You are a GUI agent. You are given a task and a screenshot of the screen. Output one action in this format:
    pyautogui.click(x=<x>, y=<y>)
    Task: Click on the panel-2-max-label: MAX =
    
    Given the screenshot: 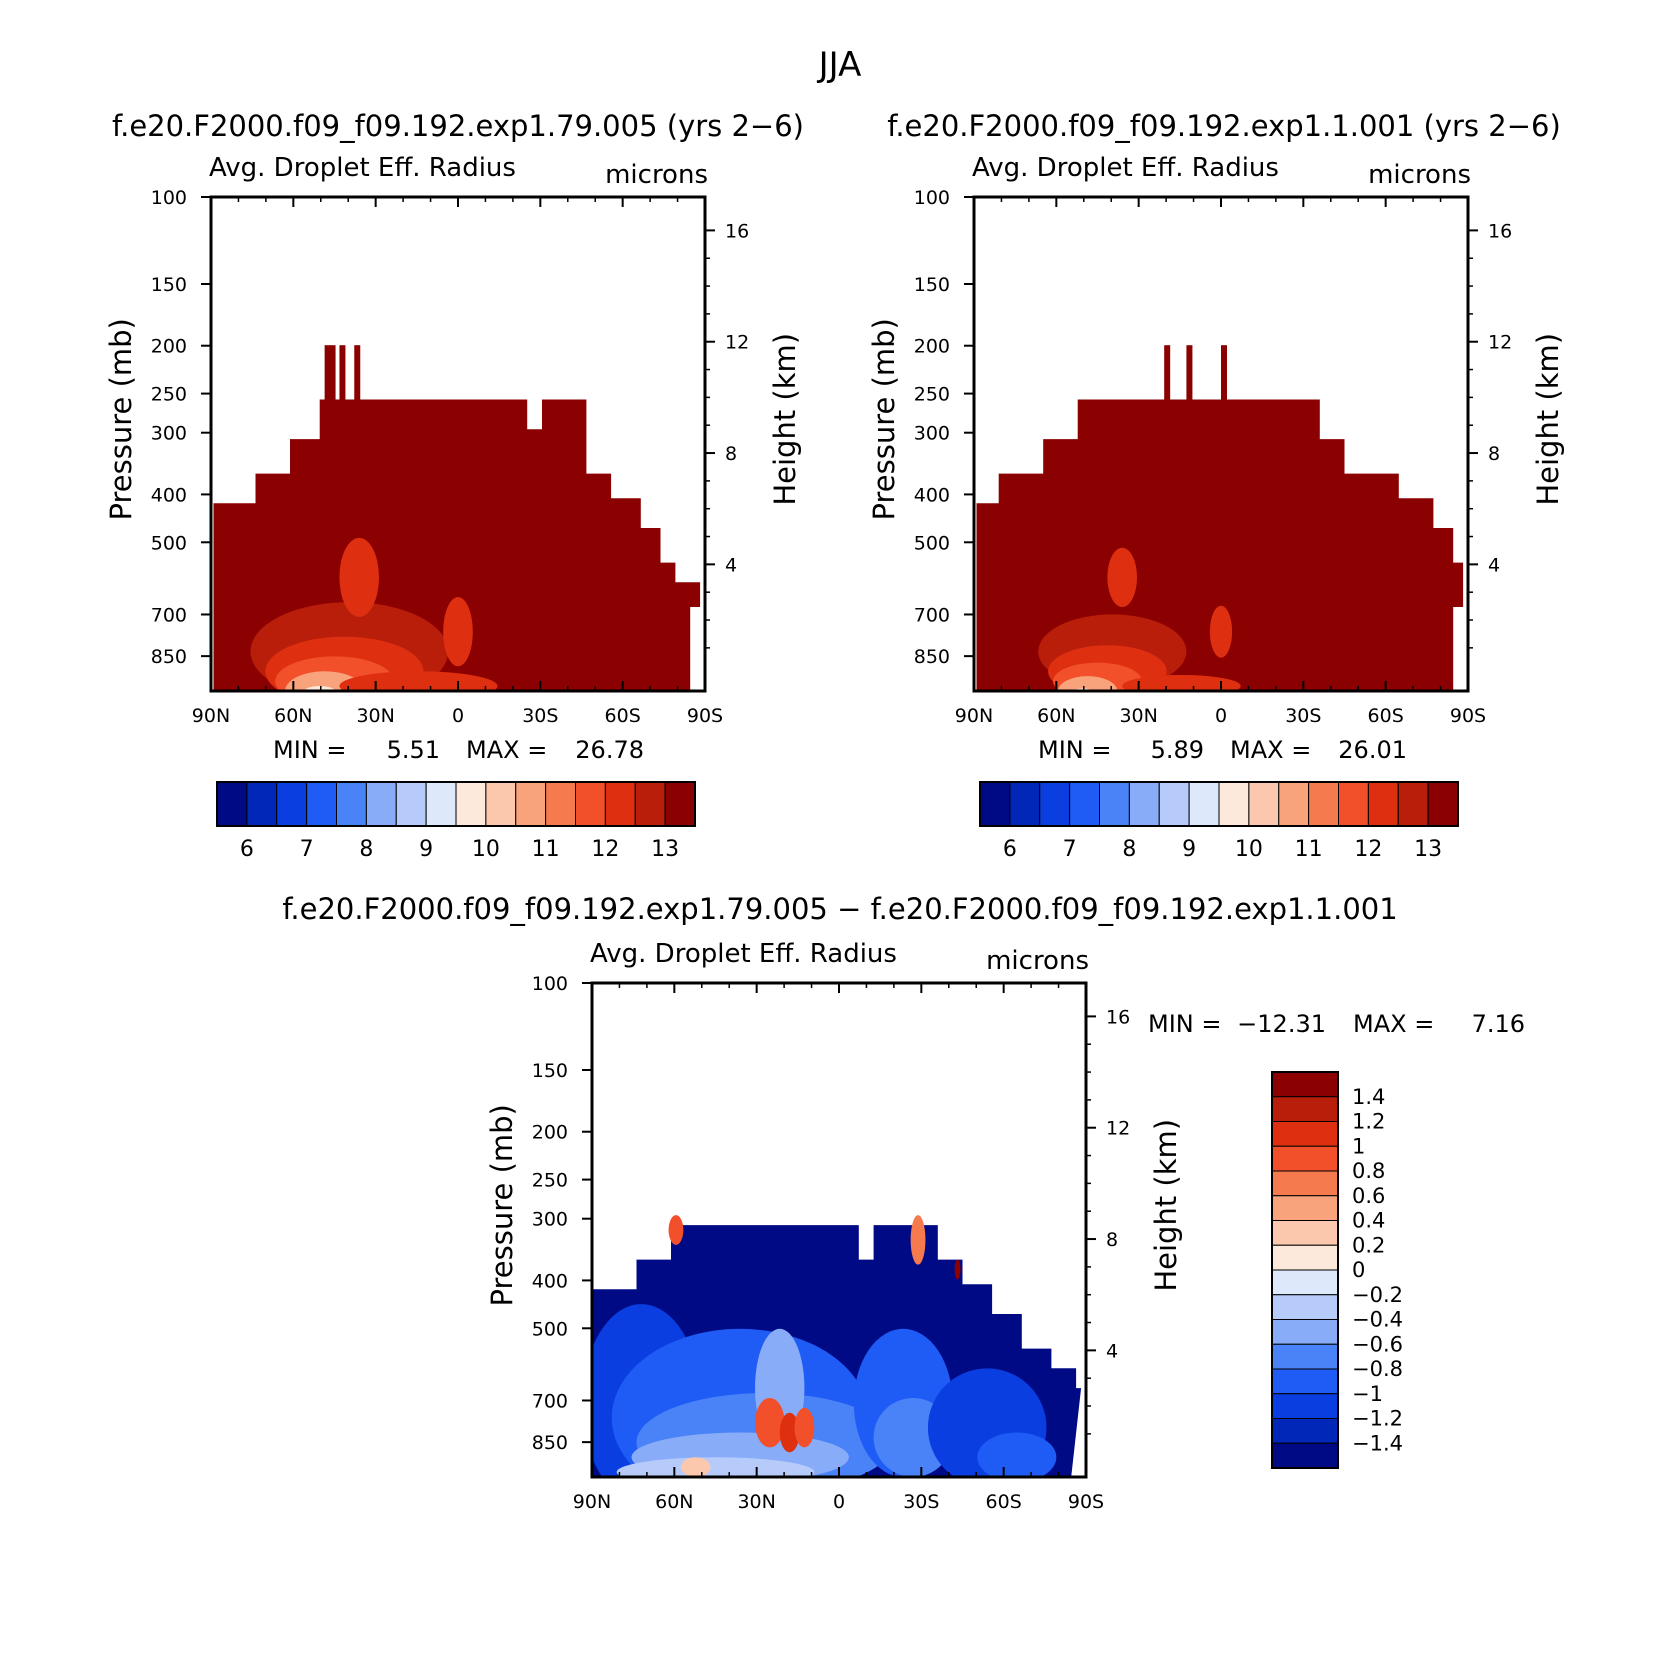 What is the action you would take?
    pyautogui.click(x=1270, y=750)
    